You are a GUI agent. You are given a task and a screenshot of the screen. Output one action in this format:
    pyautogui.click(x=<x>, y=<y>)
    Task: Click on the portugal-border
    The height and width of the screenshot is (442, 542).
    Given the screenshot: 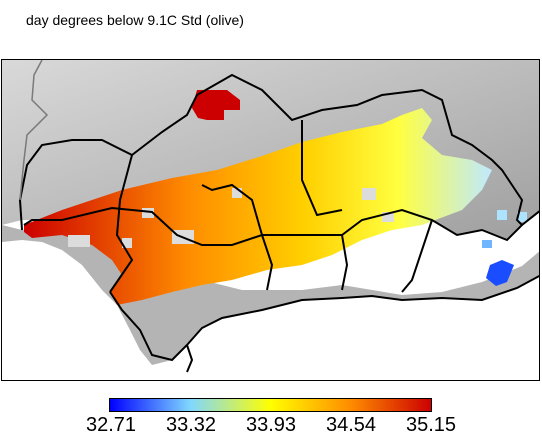 What is the action you would take?
    pyautogui.click(x=34, y=130)
    